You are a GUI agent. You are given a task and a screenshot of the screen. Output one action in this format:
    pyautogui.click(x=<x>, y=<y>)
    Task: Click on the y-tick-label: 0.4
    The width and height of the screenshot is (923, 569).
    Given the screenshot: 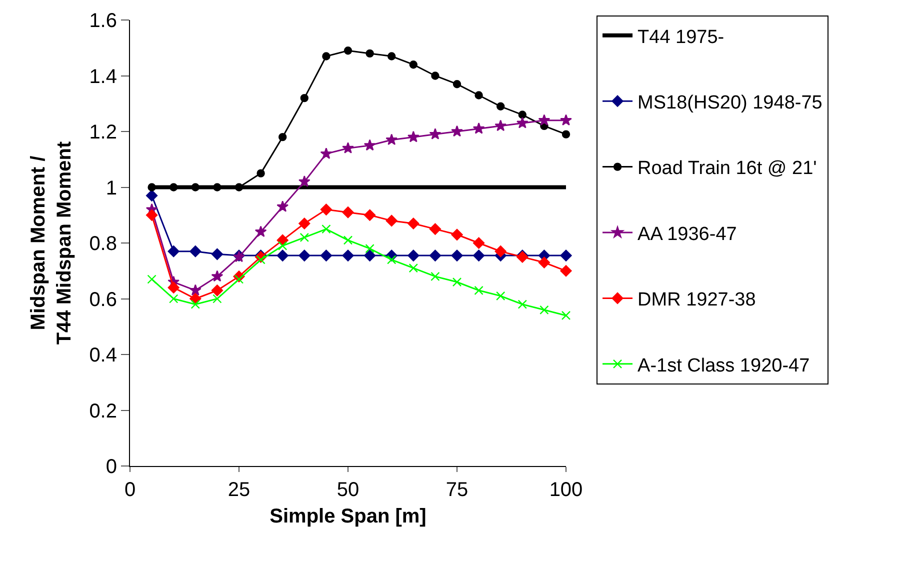 What is the action you would take?
    pyautogui.click(x=103, y=355)
    